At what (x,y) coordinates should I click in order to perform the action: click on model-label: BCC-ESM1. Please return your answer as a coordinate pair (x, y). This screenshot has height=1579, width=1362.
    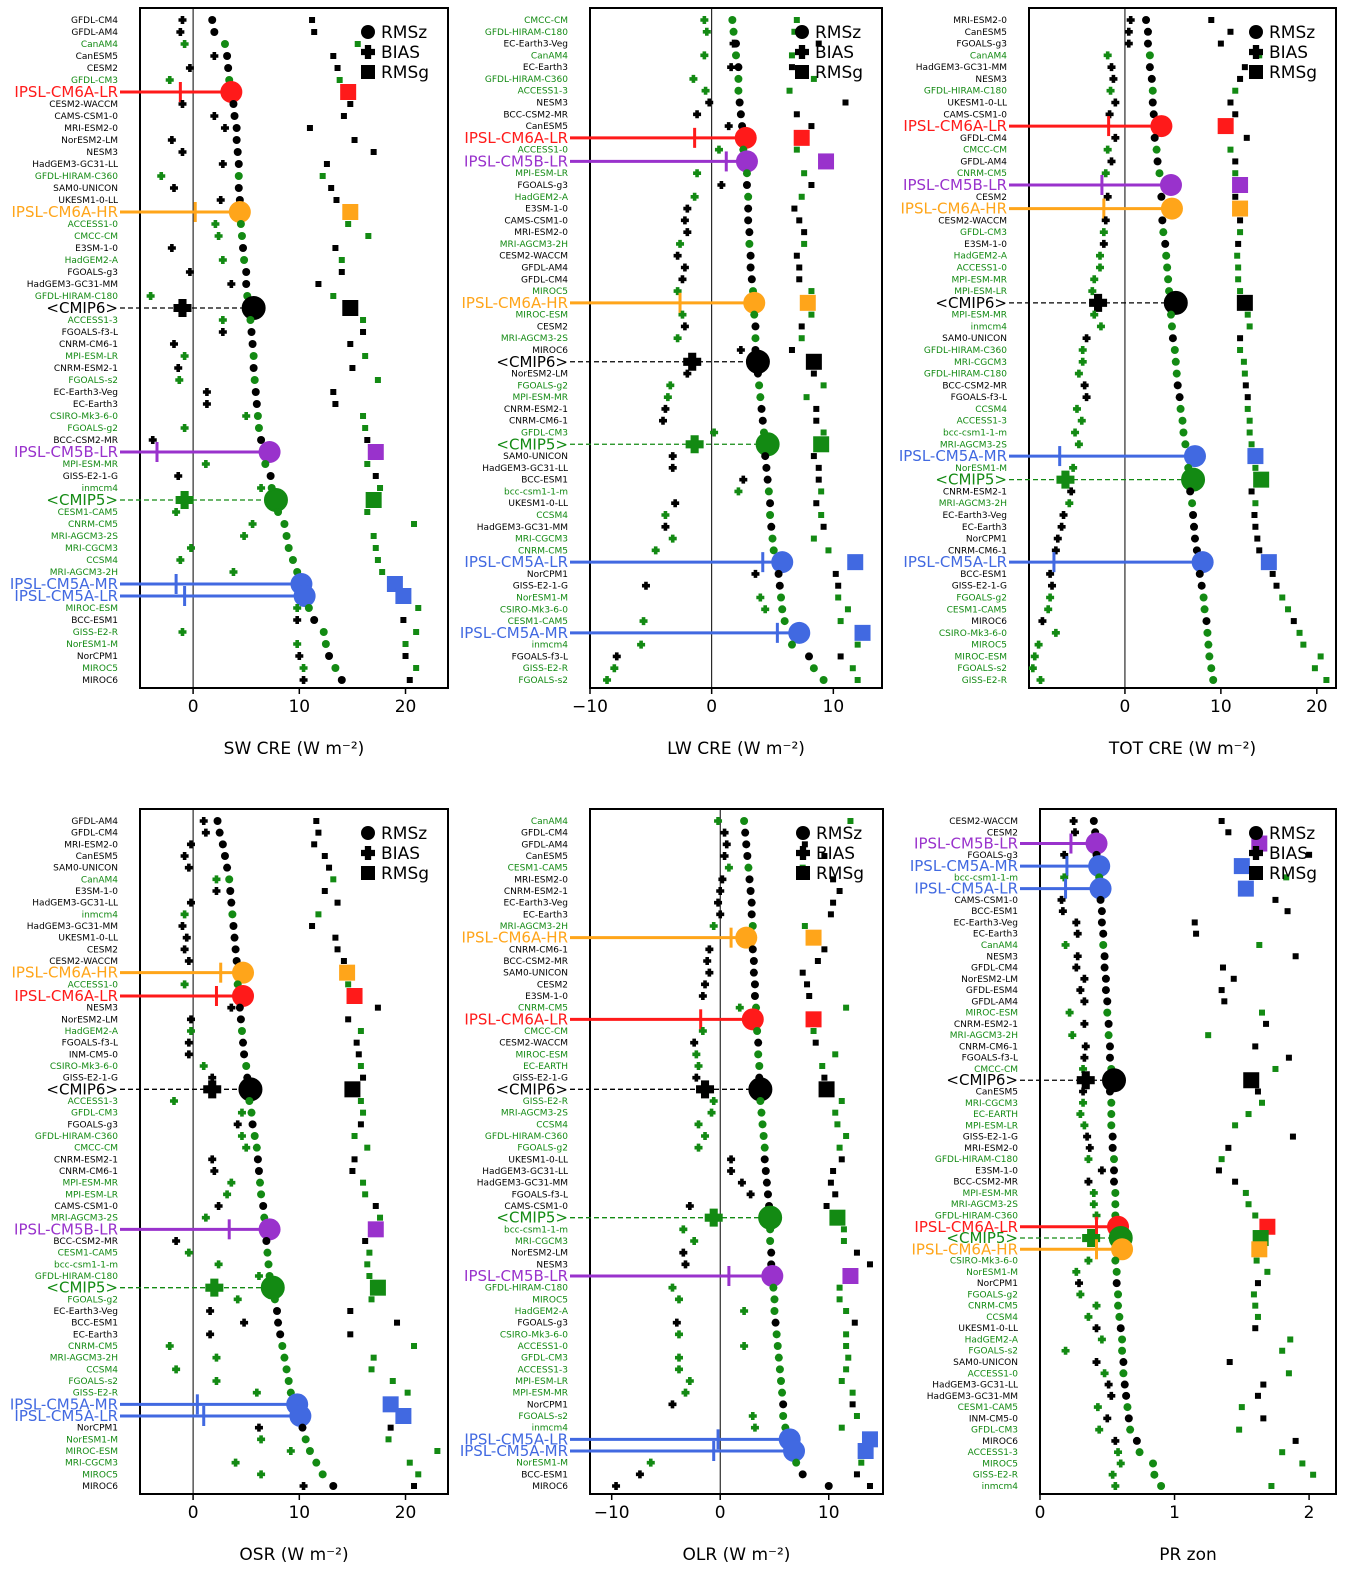
    Looking at the image, I should click on (544, 481).